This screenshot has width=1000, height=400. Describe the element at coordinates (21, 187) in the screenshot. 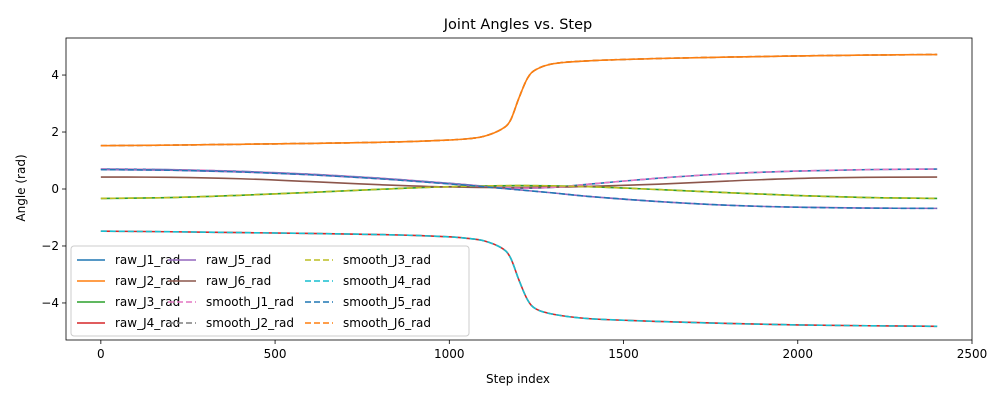

I see `y-axis-label: Angle (rad)` at that location.